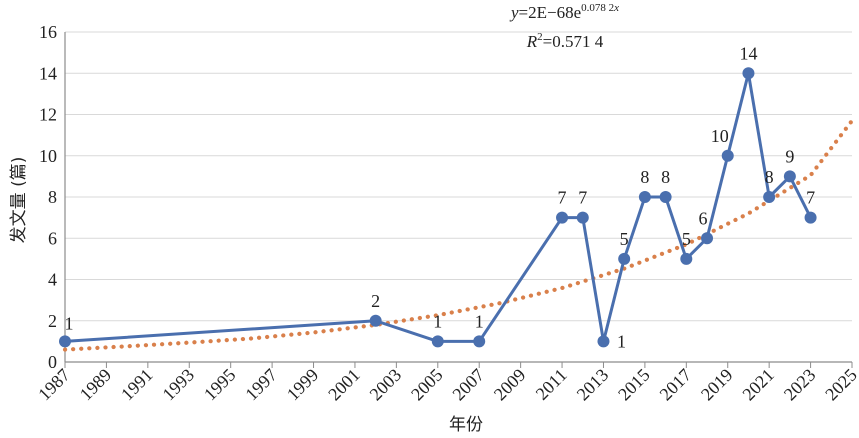 The image size is (859, 438). I want to click on data-label-2017: 5, so click(686, 239).